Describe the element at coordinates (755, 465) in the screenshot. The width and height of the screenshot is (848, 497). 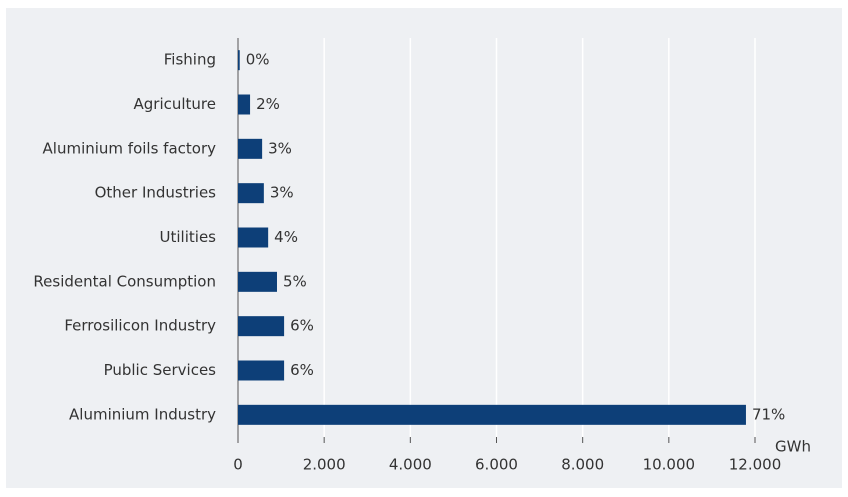
I see `x-tick-label: 12.000` at that location.